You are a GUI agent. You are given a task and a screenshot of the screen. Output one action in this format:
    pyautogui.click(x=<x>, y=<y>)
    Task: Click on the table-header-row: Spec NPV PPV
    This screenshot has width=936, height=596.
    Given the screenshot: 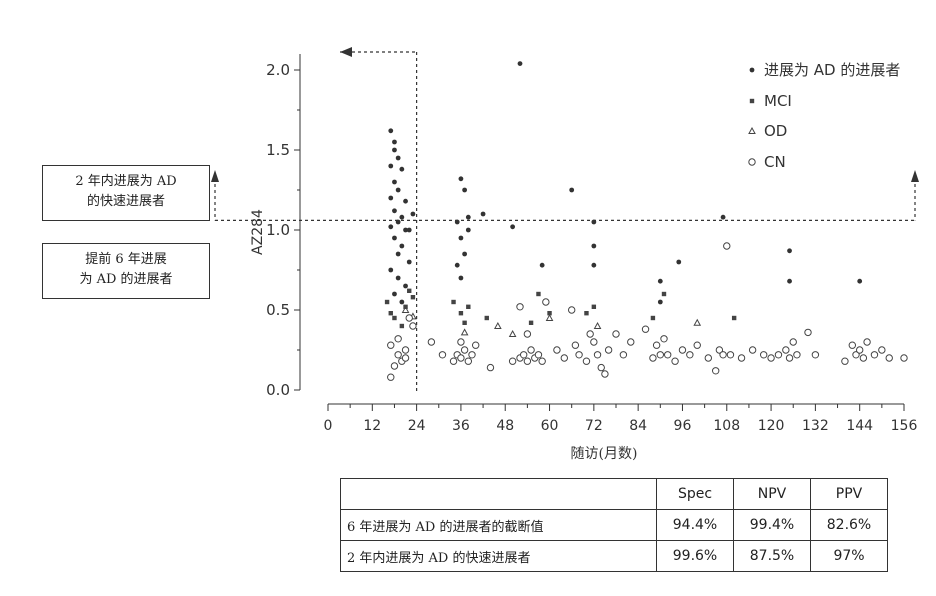 What is the action you would take?
    pyautogui.click(x=614, y=494)
    